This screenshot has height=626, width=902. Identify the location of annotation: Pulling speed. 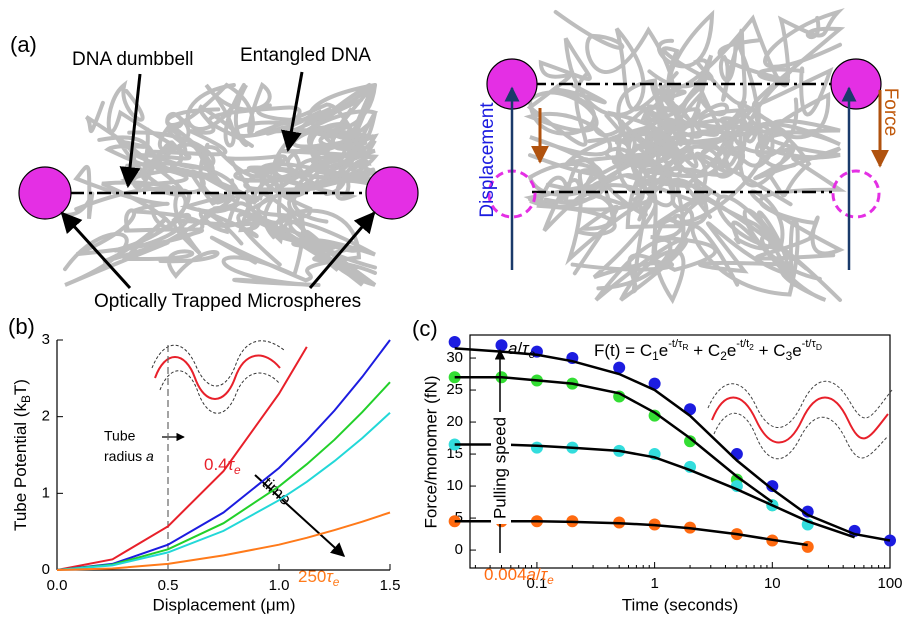
(499, 468).